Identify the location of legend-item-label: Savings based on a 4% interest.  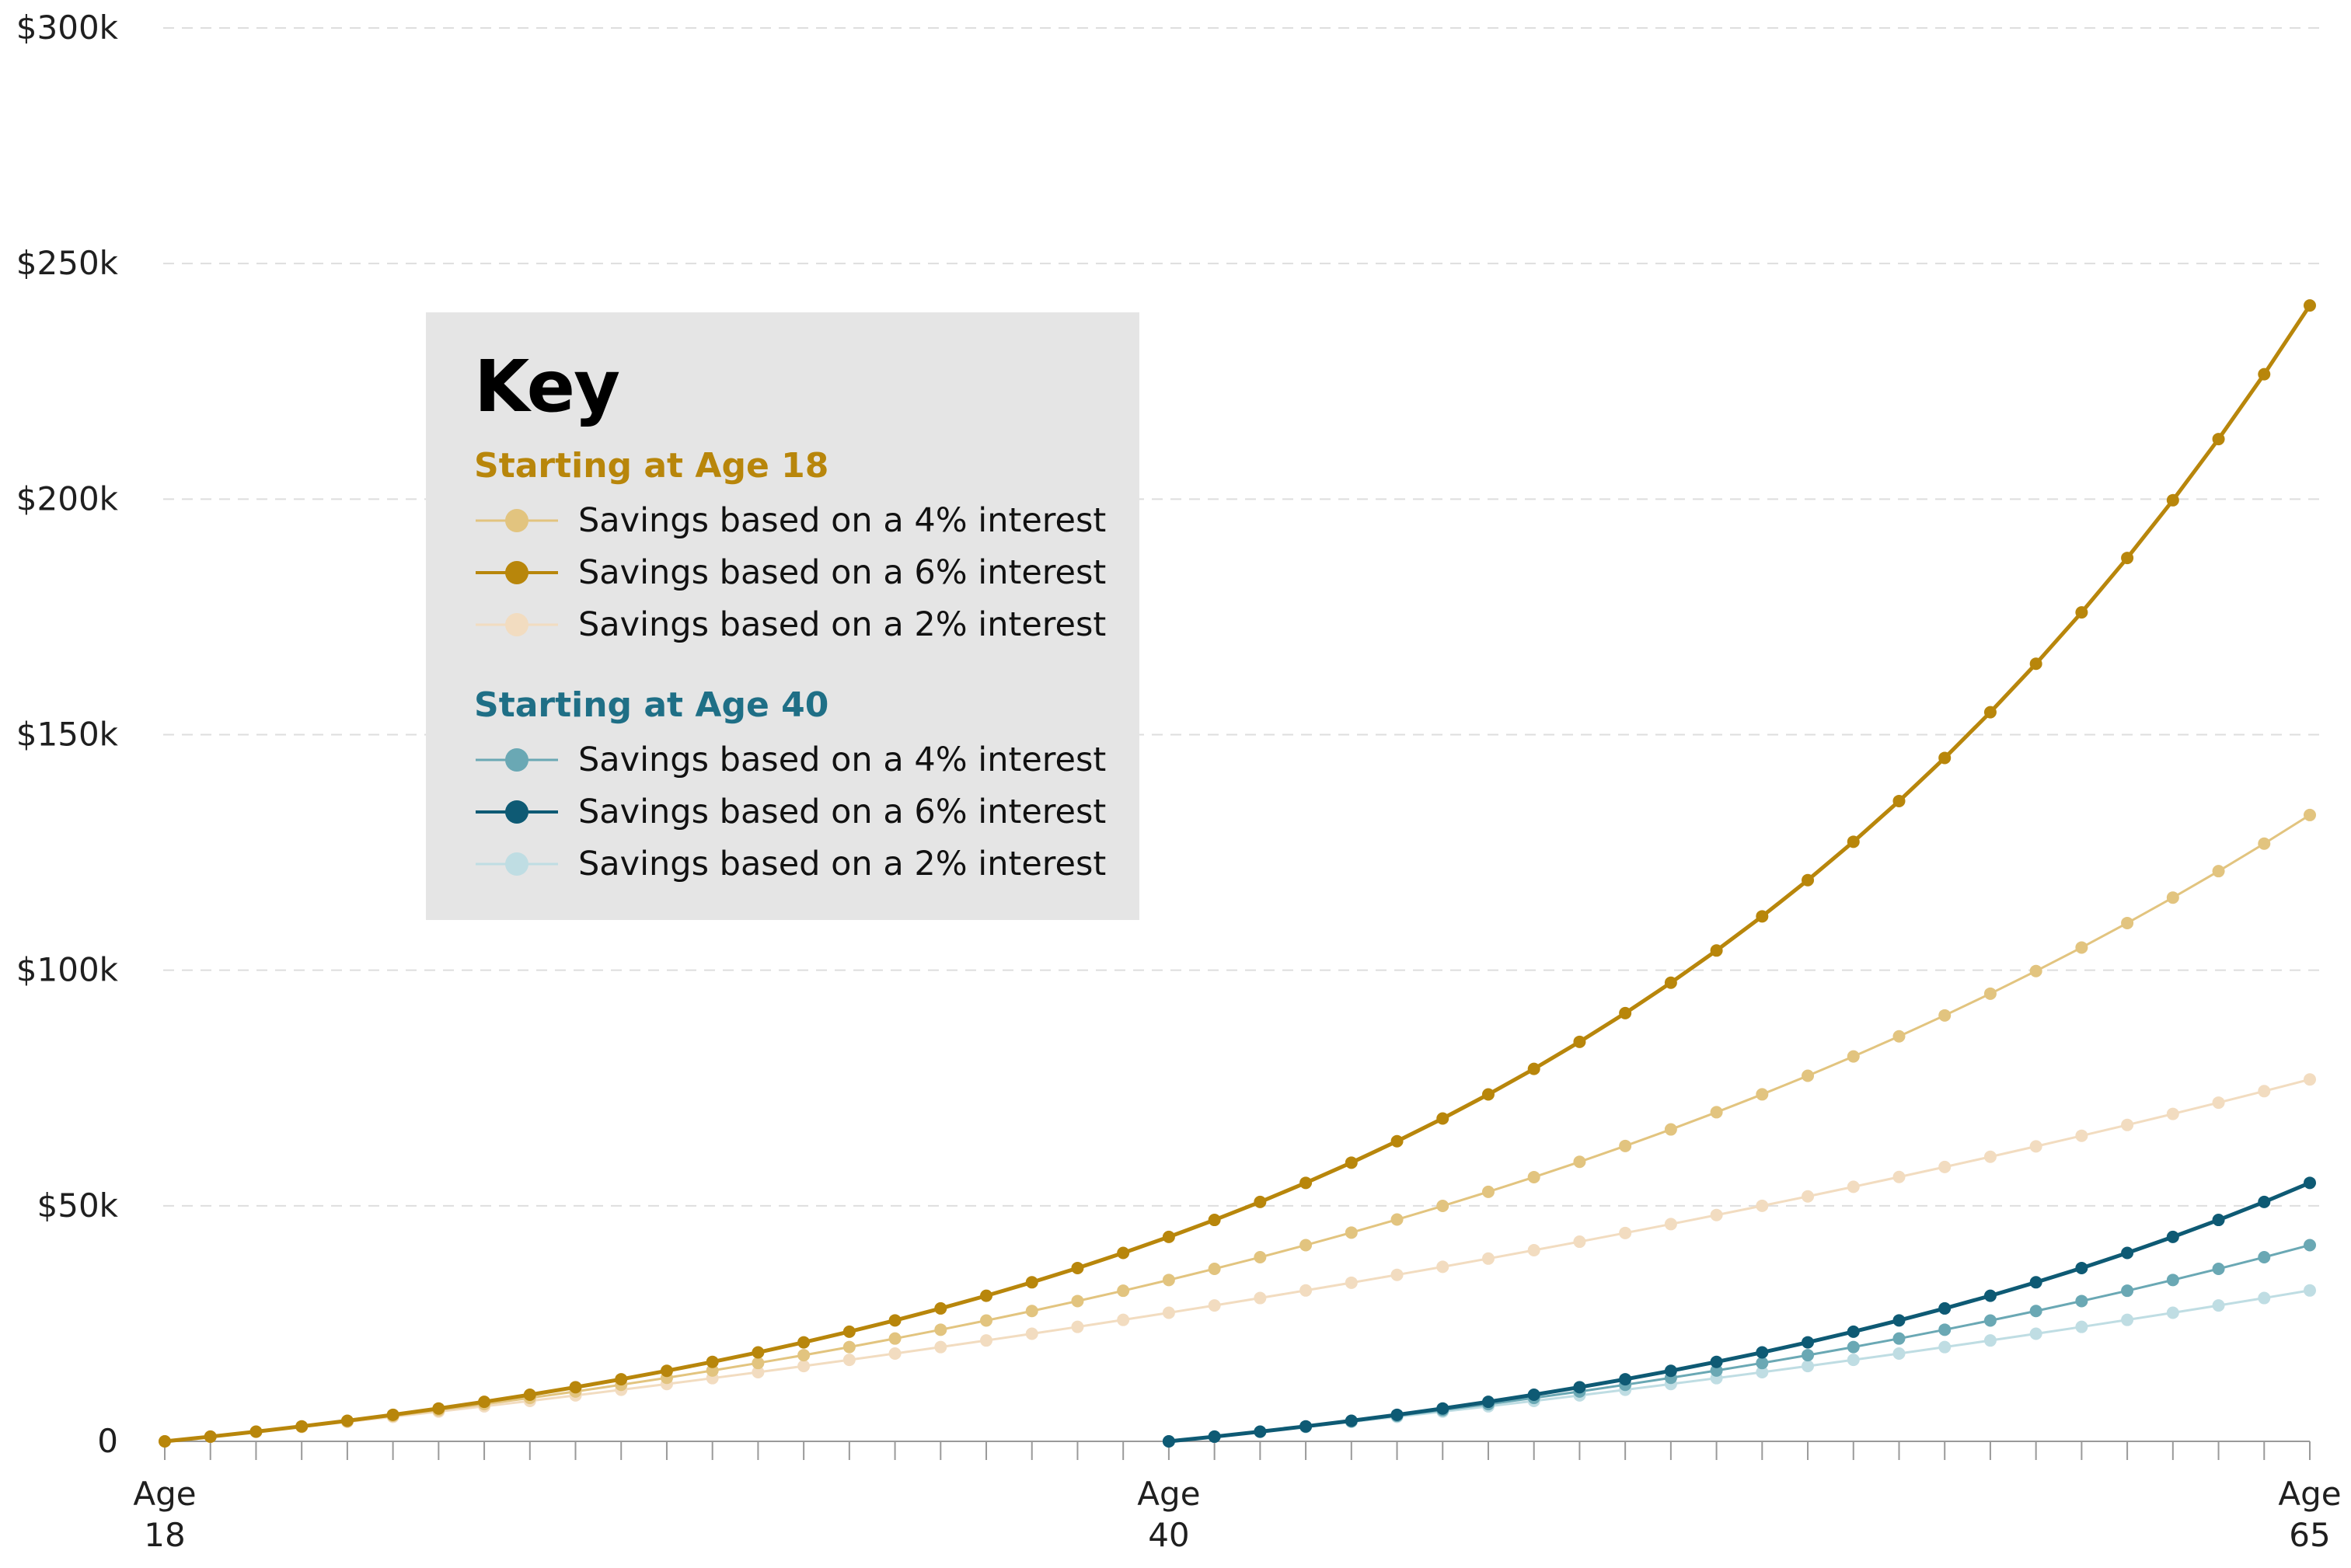
(842, 759).